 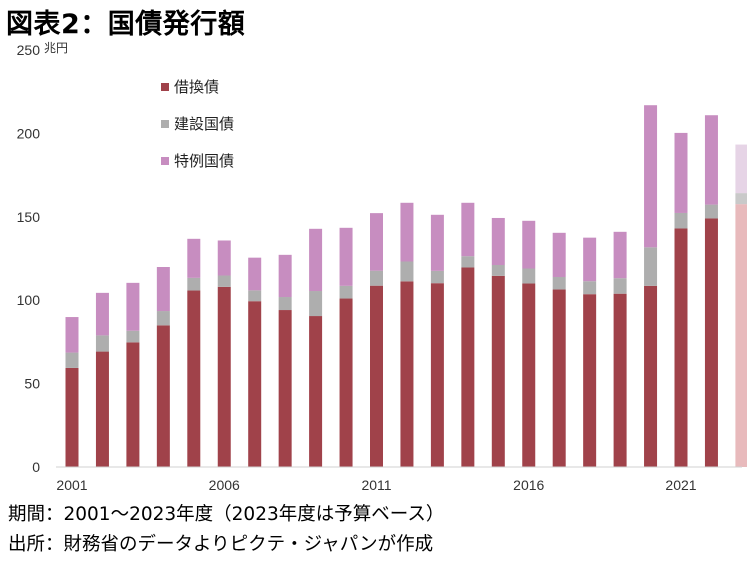 I want to click on x-tick-label: 2016, so click(x=528, y=485).